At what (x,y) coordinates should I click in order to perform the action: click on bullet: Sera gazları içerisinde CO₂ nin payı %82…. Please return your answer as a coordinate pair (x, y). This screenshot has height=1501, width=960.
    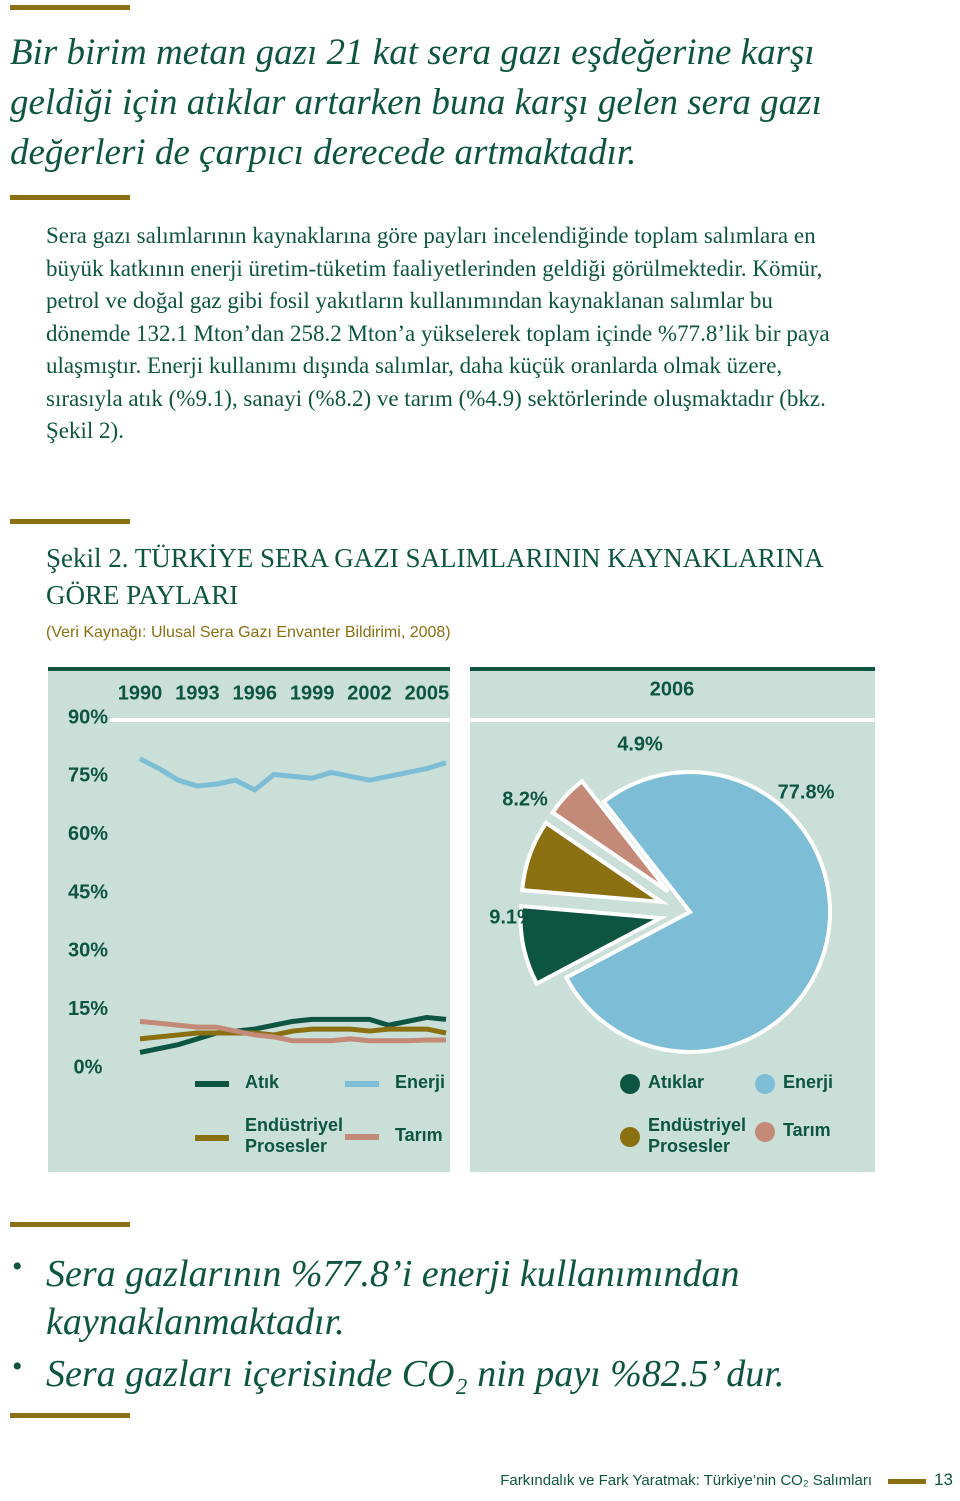
    Looking at the image, I should click on (415, 1374).